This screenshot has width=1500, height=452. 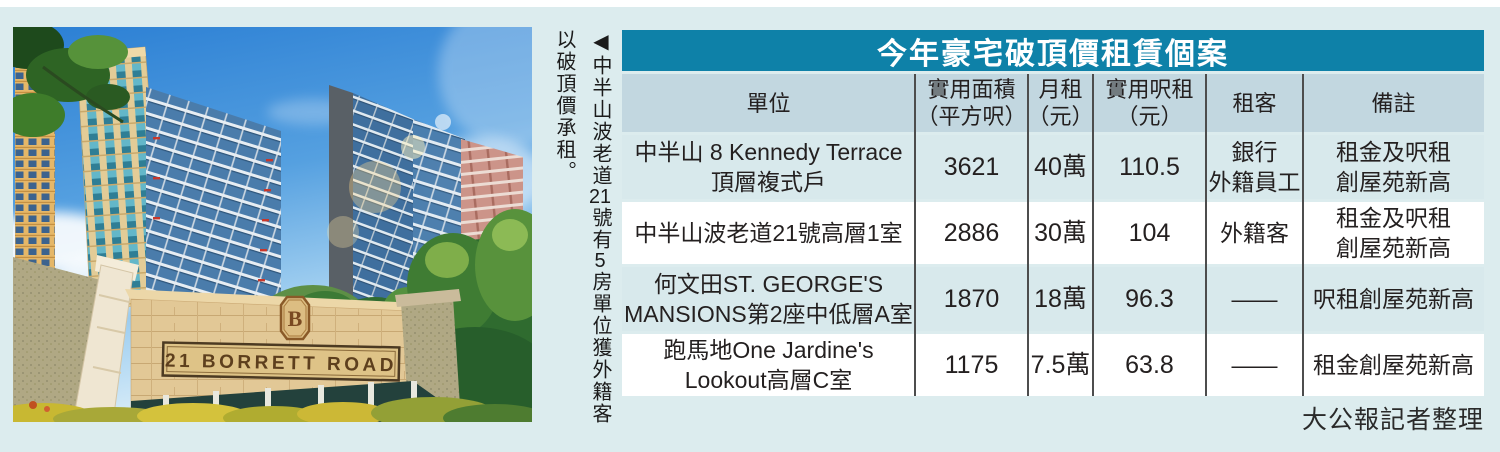 I want to click on column-header-remarks: 備註, so click(x=1393, y=103).